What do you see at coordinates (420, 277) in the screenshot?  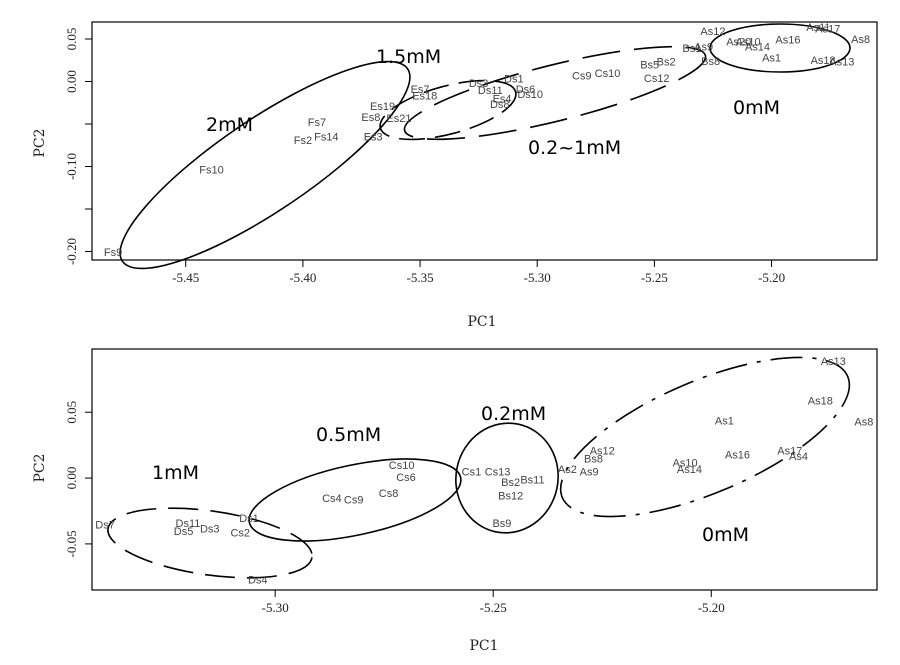 I see `x-tick-label: -5.35` at bounding box center [420, 277].